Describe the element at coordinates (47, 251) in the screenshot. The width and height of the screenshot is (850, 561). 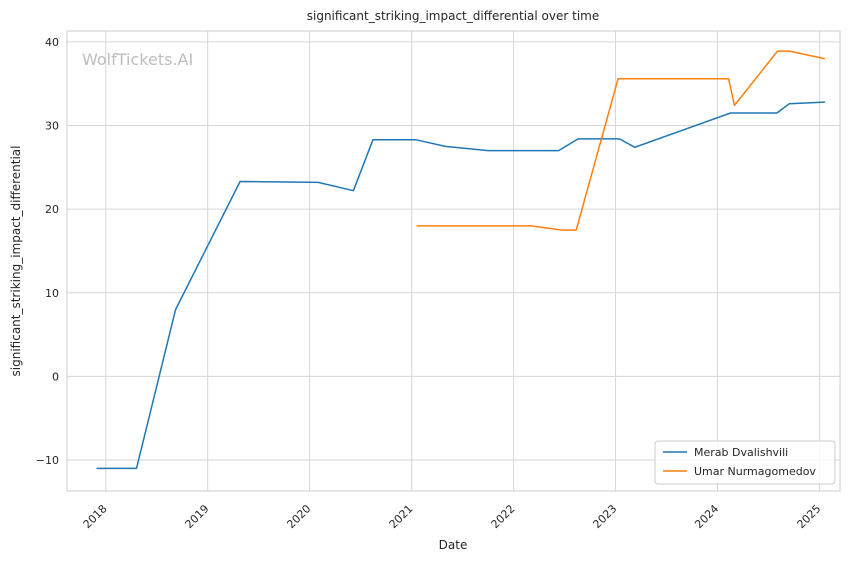
I see `y-axis-ticks: −10 0 10 20 30 40` at that location.